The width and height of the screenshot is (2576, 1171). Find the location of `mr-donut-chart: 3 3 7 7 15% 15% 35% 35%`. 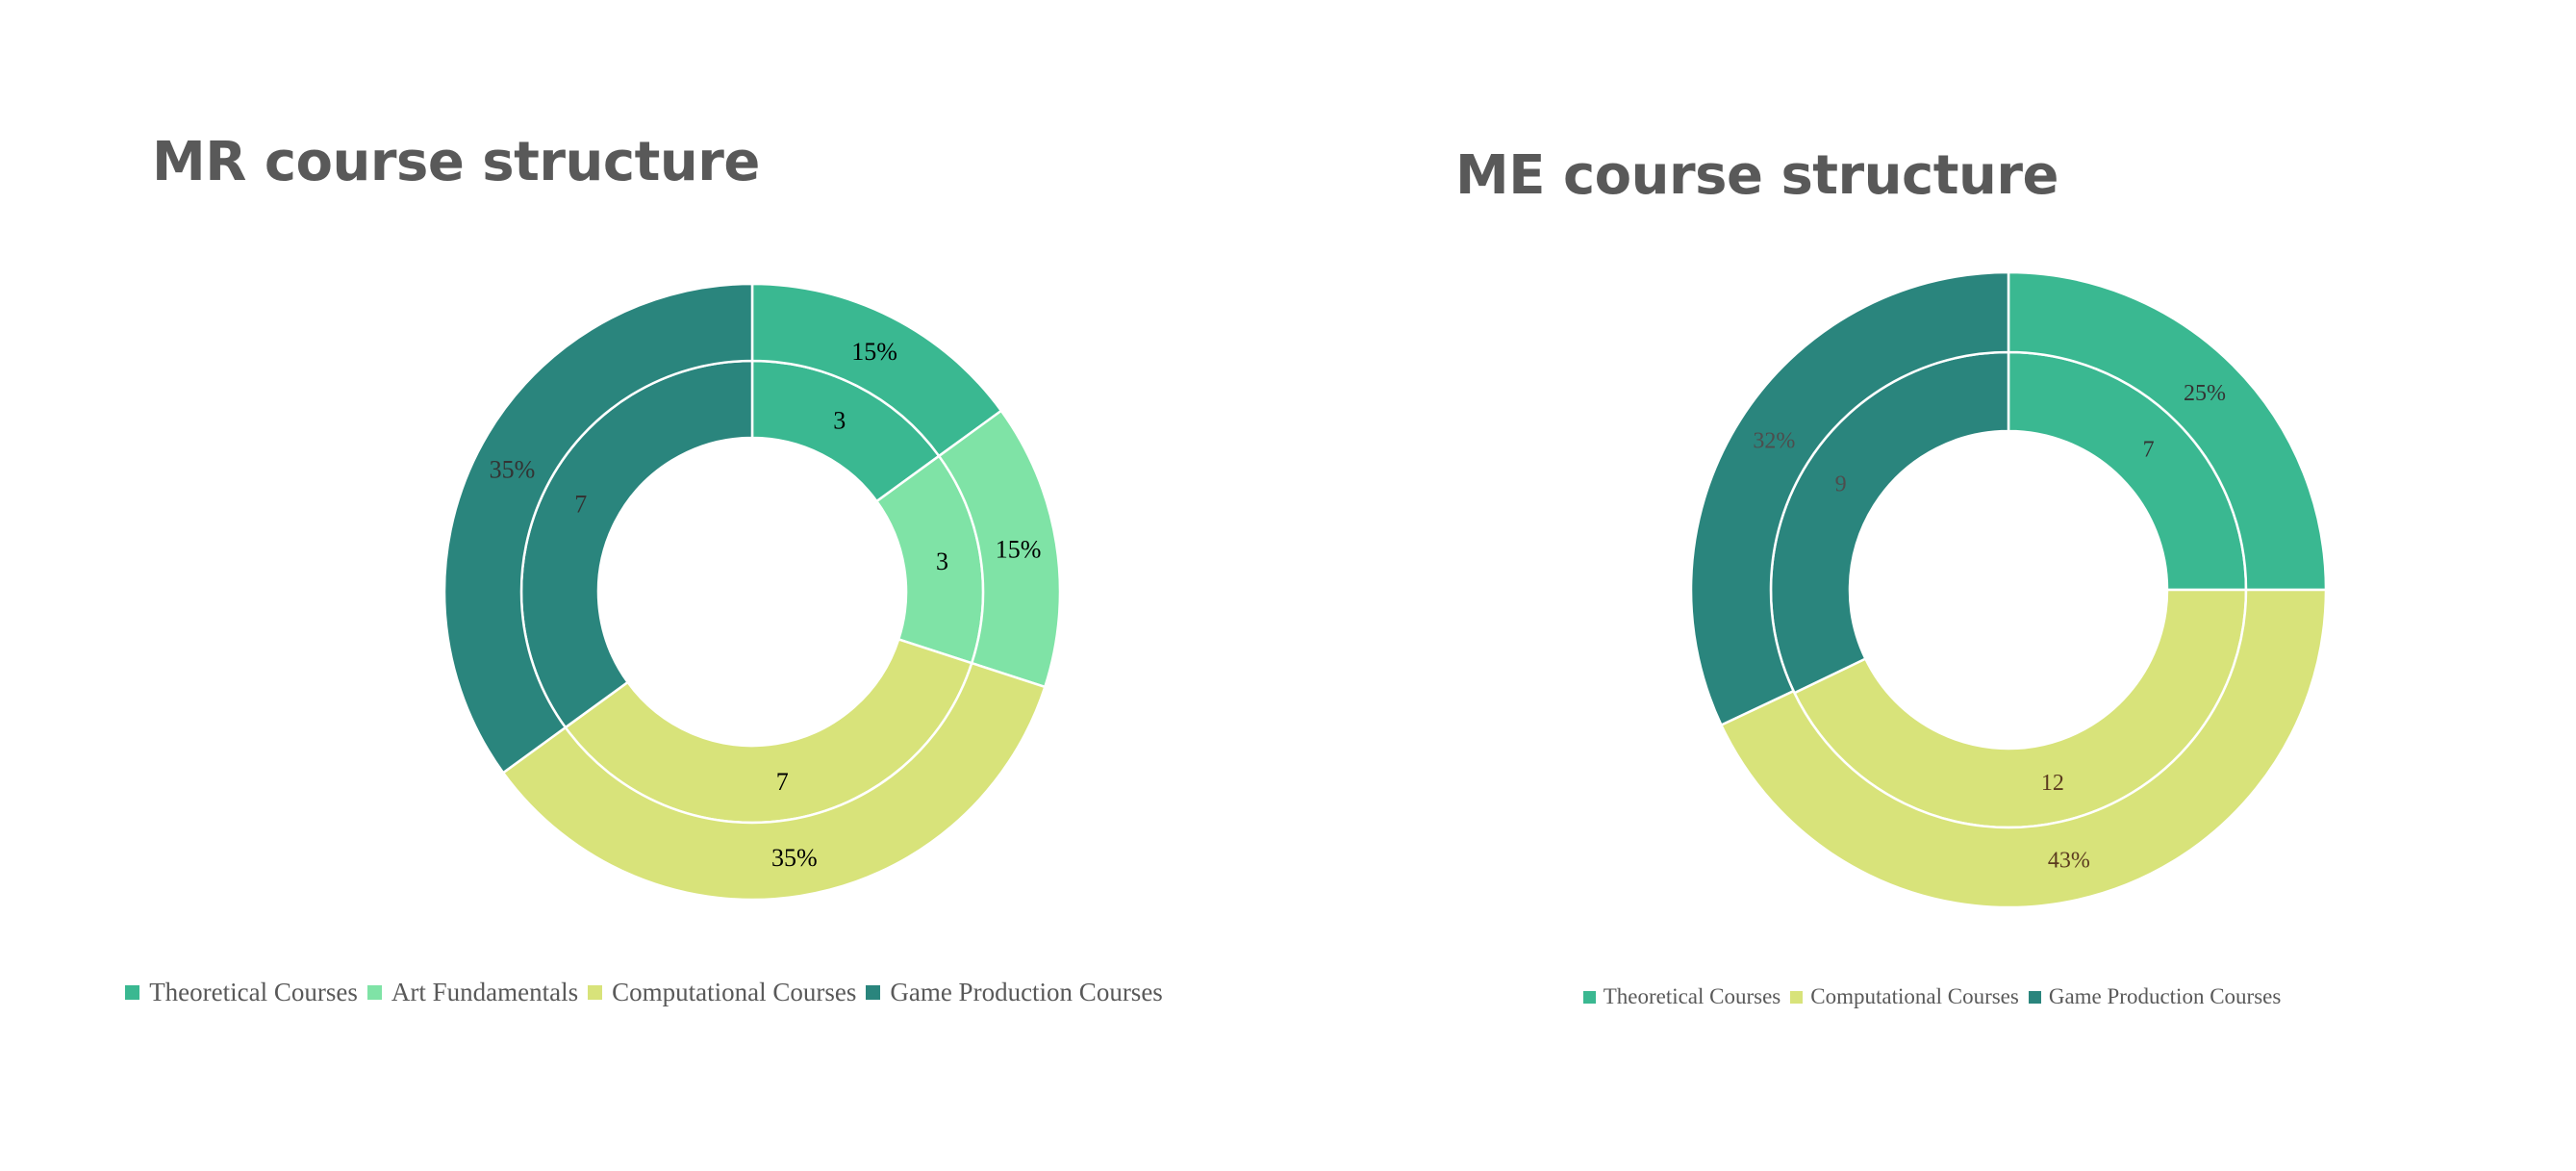

mr-donut-chart: 3 3 7 7 15% 15% 35% 35% is located at coordinates (752, 592).